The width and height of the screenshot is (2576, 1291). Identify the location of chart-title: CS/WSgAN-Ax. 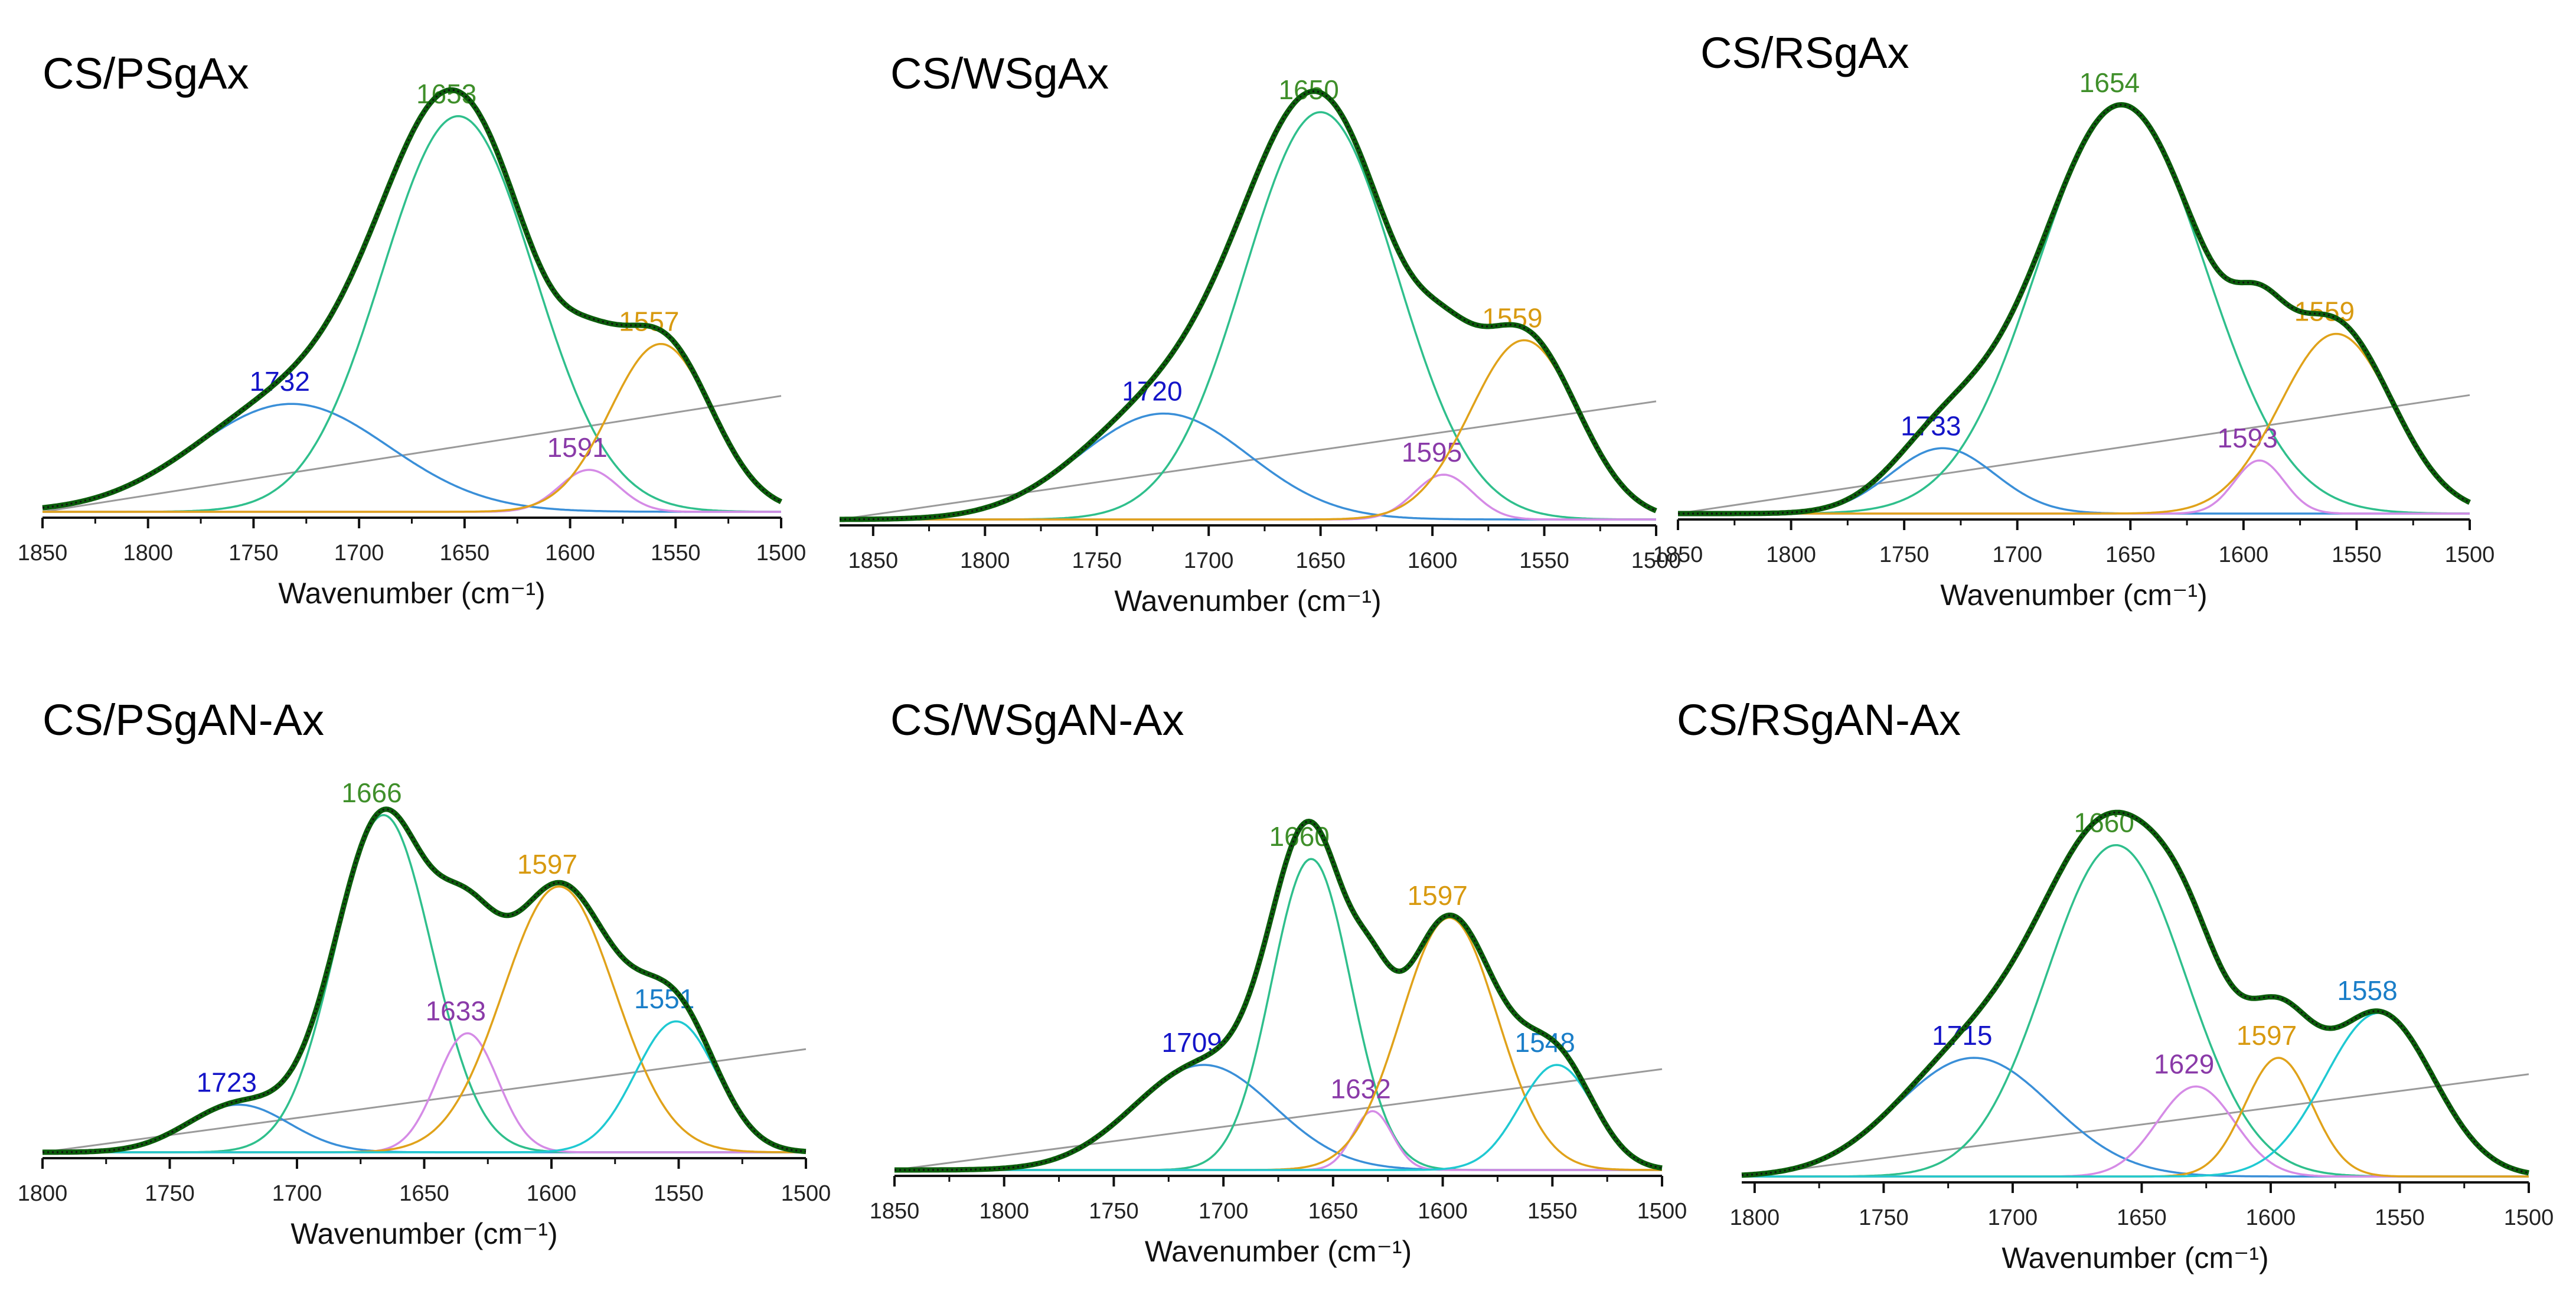
(1037, 719).